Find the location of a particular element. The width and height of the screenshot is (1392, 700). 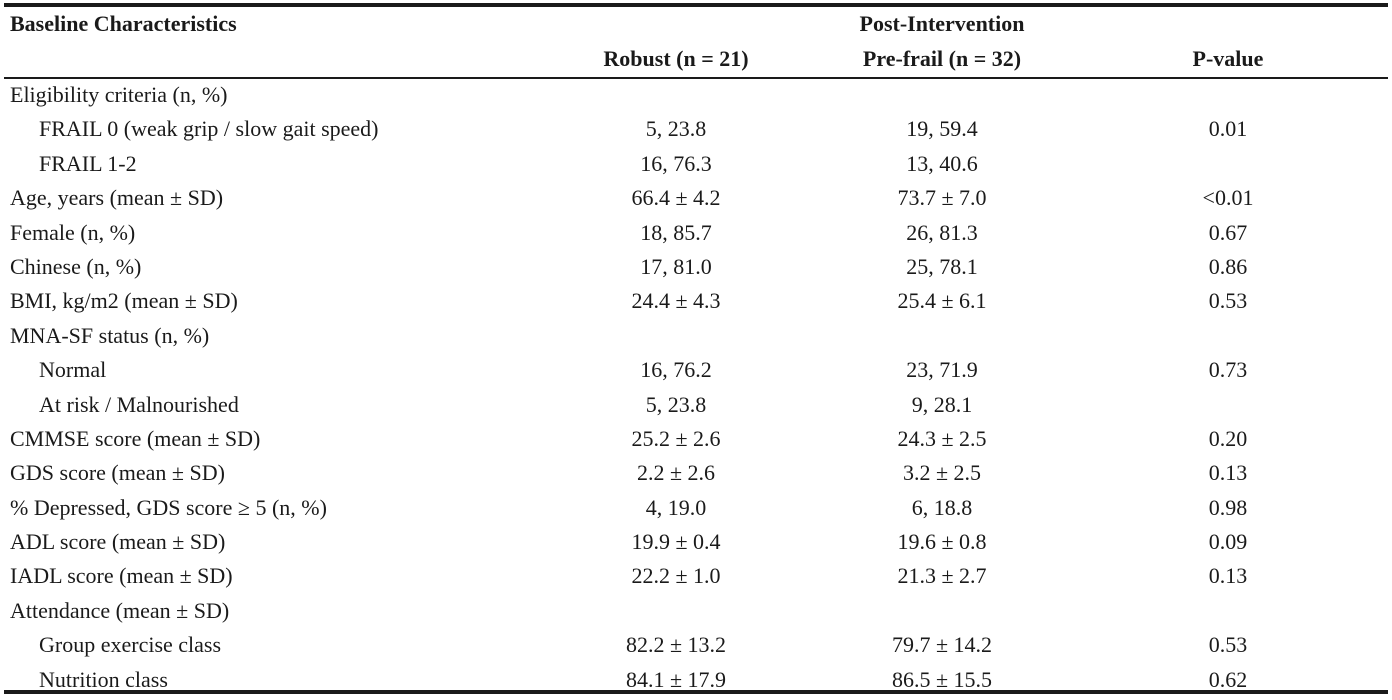

table-row: FRAIL 1-2 16, 76.3 13, 40.6 is located at coordinates (696, 166).